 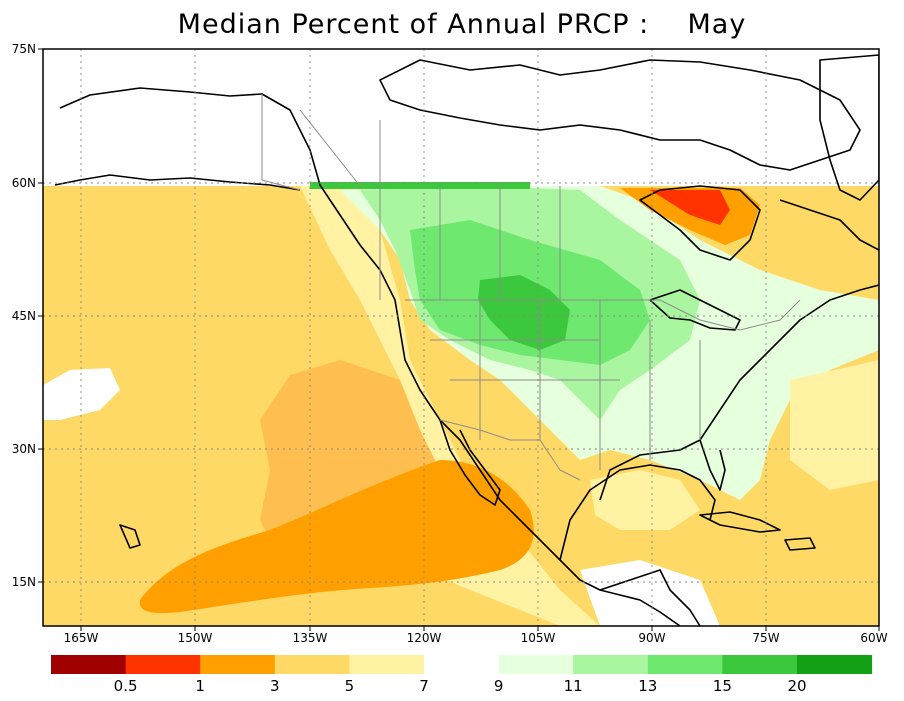 What do you see at coordinates (524, 312) in the screenshot?
I see `dark-green-region` at bounding box center [524, 312].